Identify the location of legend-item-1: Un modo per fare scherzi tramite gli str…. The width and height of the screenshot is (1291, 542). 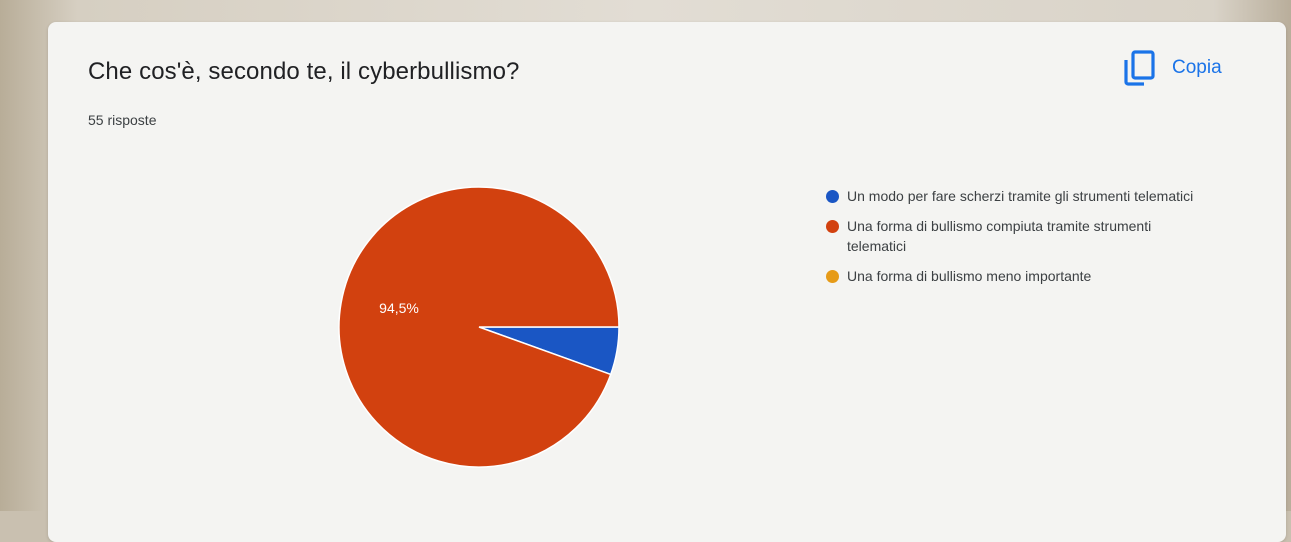
(1016, 196).